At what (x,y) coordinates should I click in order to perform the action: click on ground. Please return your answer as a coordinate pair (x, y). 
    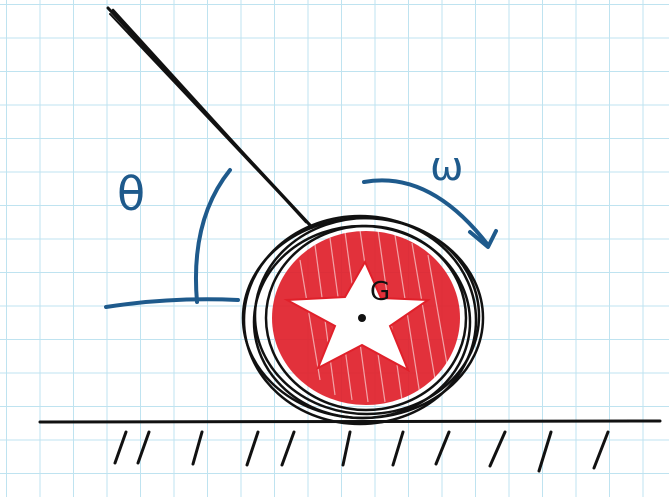
    Looking at the image, I should click on (350, 446).